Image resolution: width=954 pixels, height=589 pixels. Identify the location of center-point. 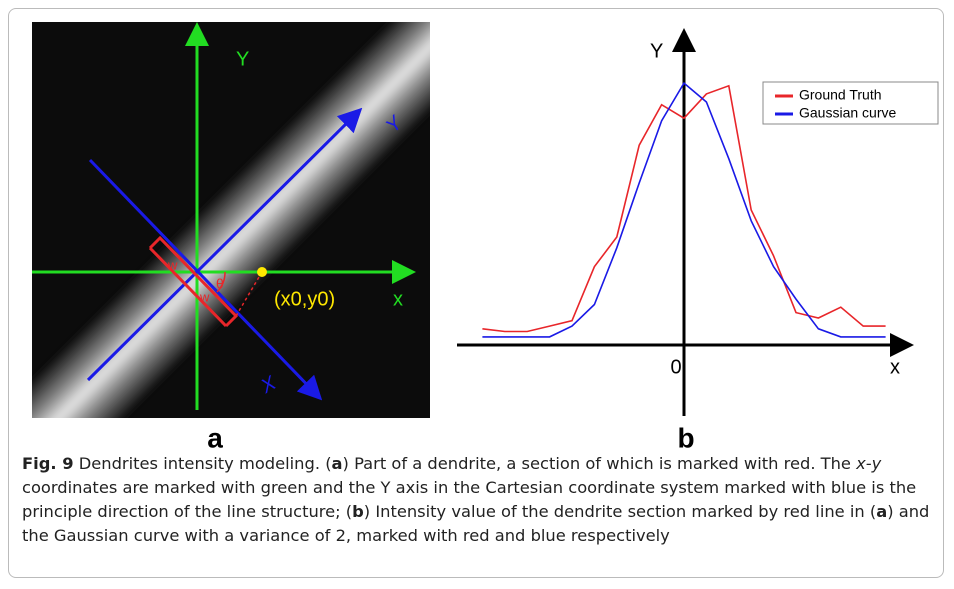
(262, 272).